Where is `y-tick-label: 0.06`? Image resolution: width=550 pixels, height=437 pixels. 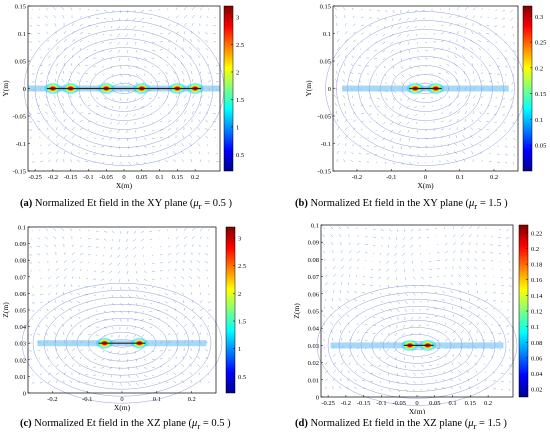
y-tick-label: 0.06 is located at coordinates (314, 294).